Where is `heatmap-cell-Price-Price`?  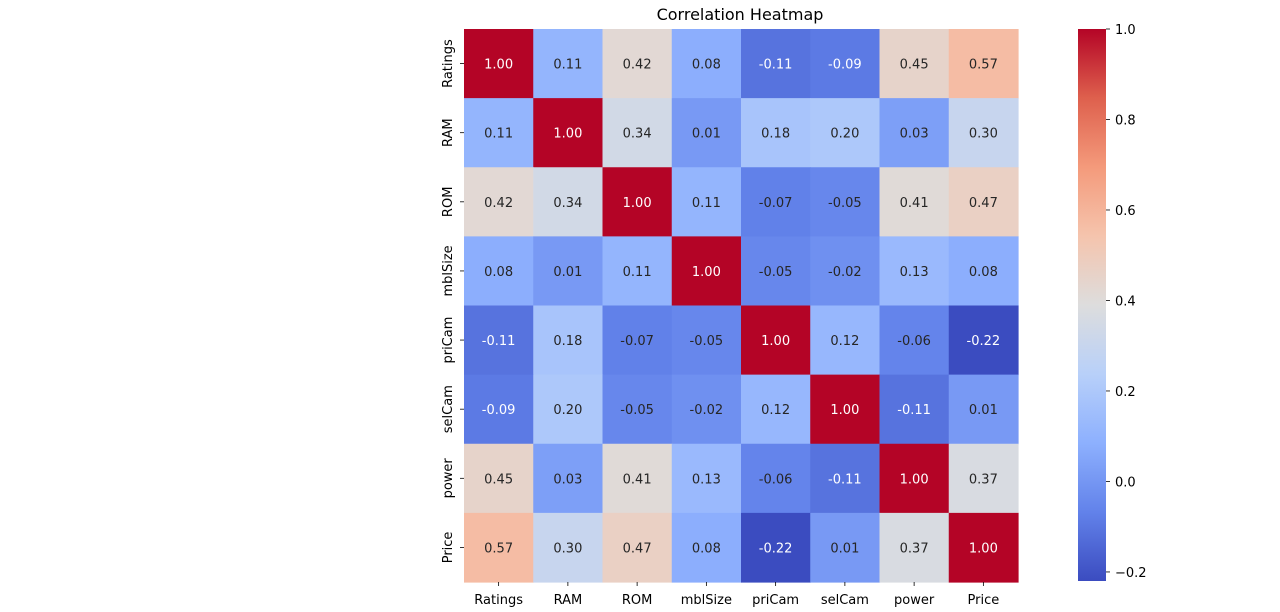
heatmap-cell-Price-Price is located at coordinates (983, 547).